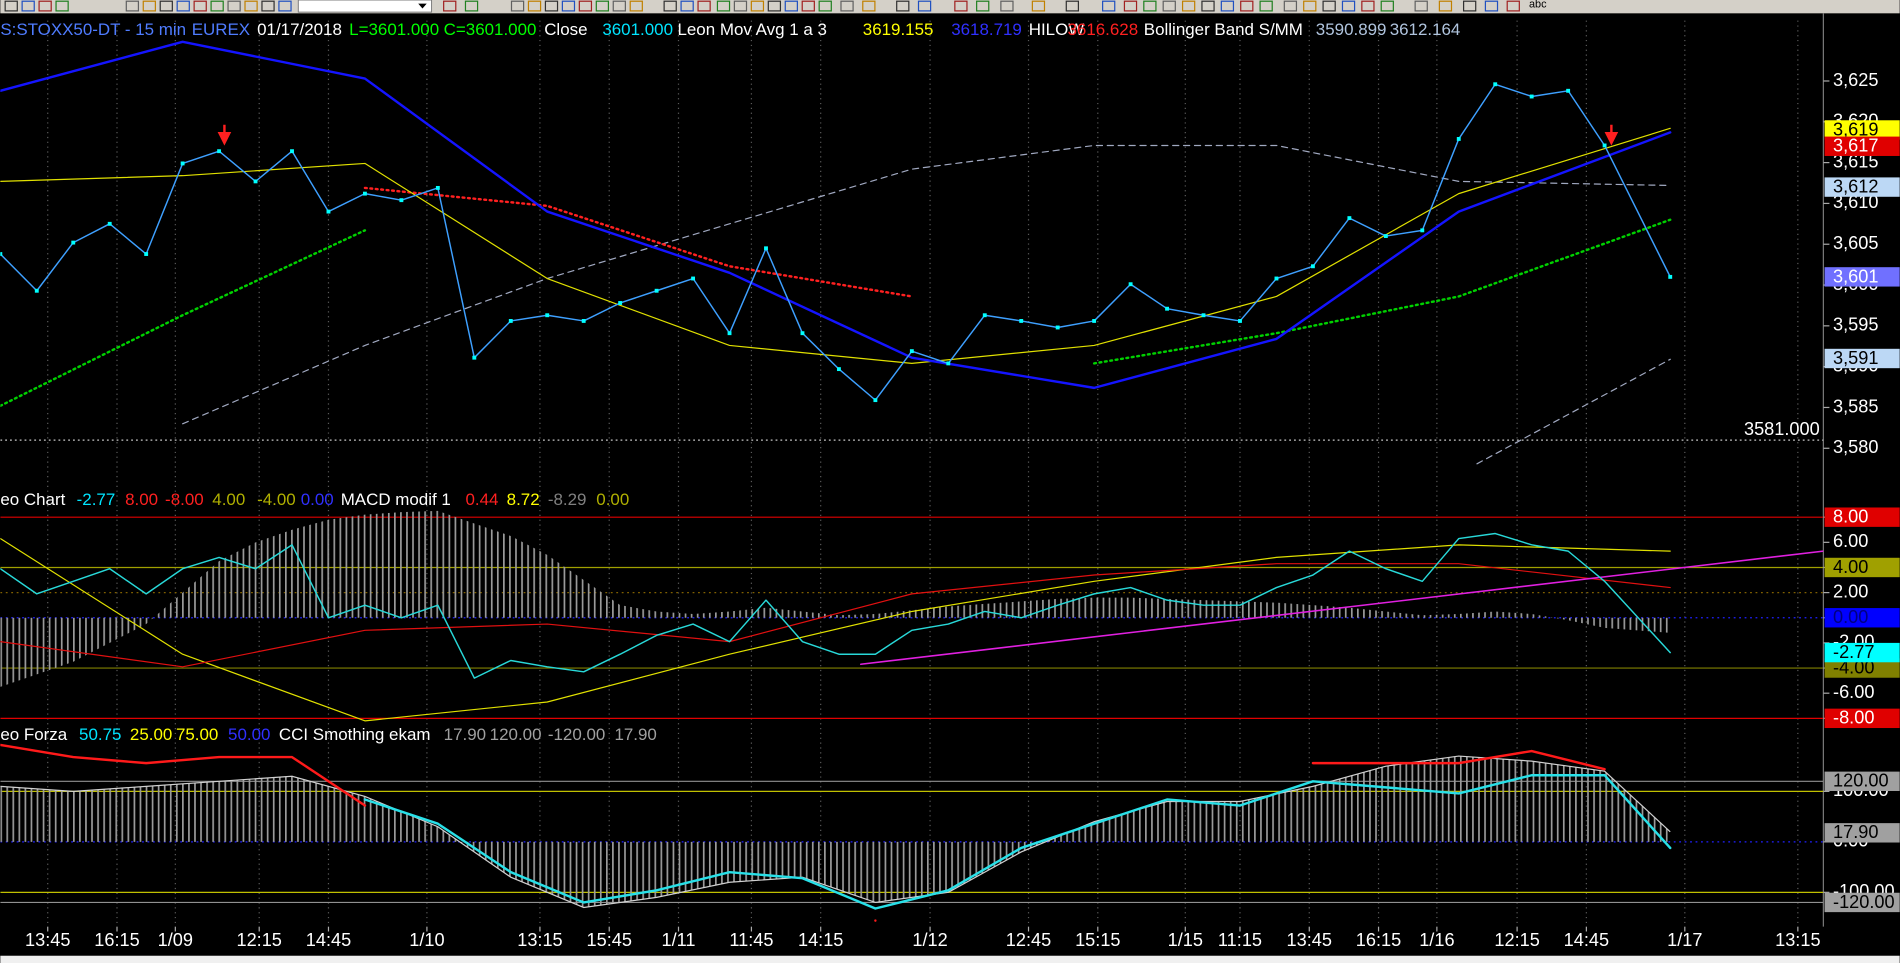 The width and height of the screenshot is (1900, 963). I want to click on pane-header: CCI Smothing ekam, so click(355, 734).